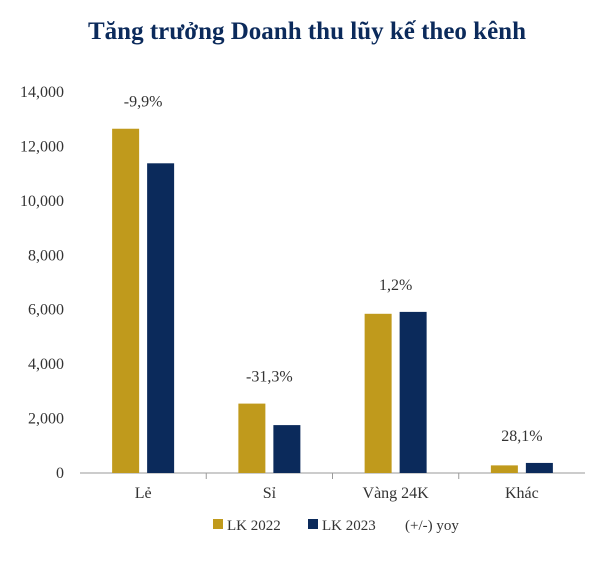 Image resolution: width=615 pixels, height=562 pixels. What do you see at coordinates (46, 310) in the screenshot?
I see `y-tick-label: 6,000` at bounding box center [46, 310].